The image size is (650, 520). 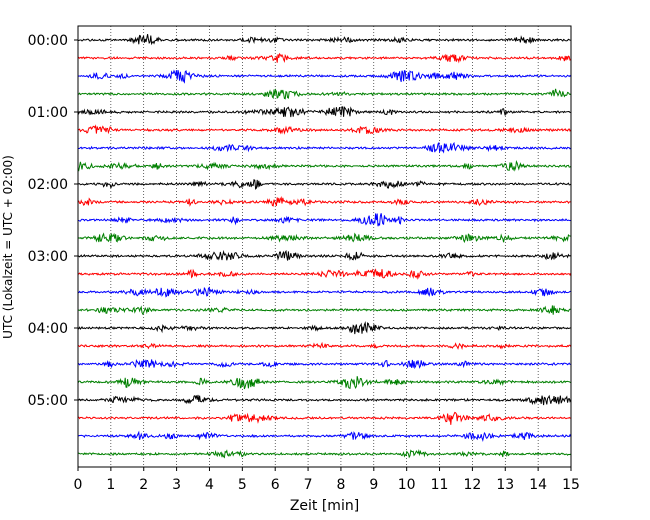 What do you see at coordinates (209, 485) in the screenshot?
I see `x-tick-label: 4` at bounding box center [209, 485].